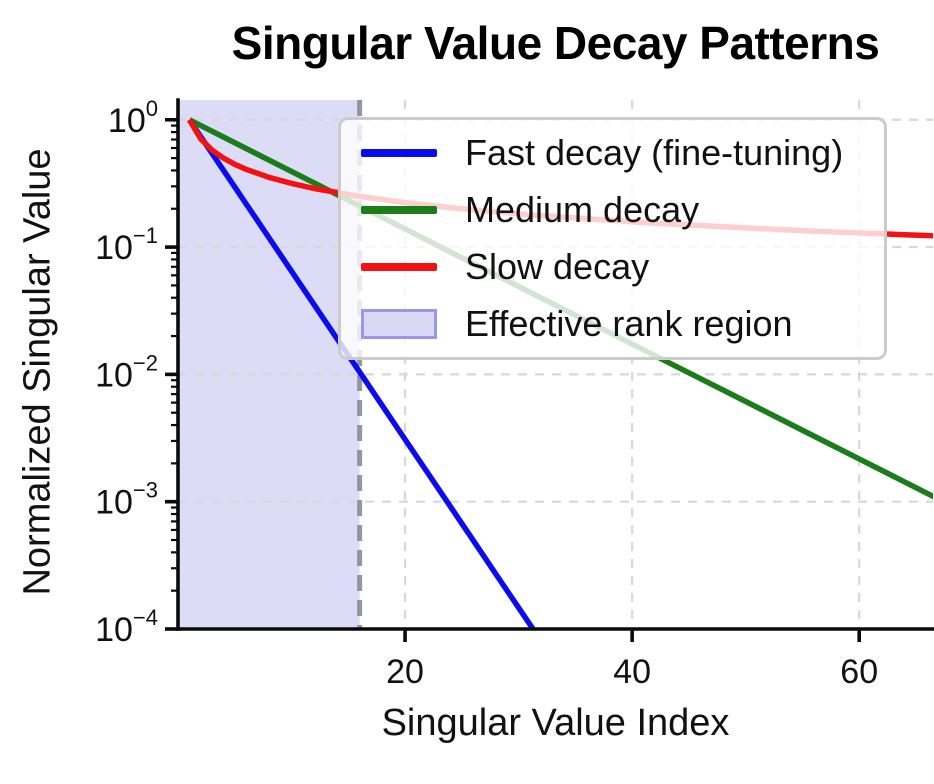 This screenshot has width=934, height=784. Describe the element at coordinates (632, 672) in the screenshot. I see `x-tick-label: 40` at that location.